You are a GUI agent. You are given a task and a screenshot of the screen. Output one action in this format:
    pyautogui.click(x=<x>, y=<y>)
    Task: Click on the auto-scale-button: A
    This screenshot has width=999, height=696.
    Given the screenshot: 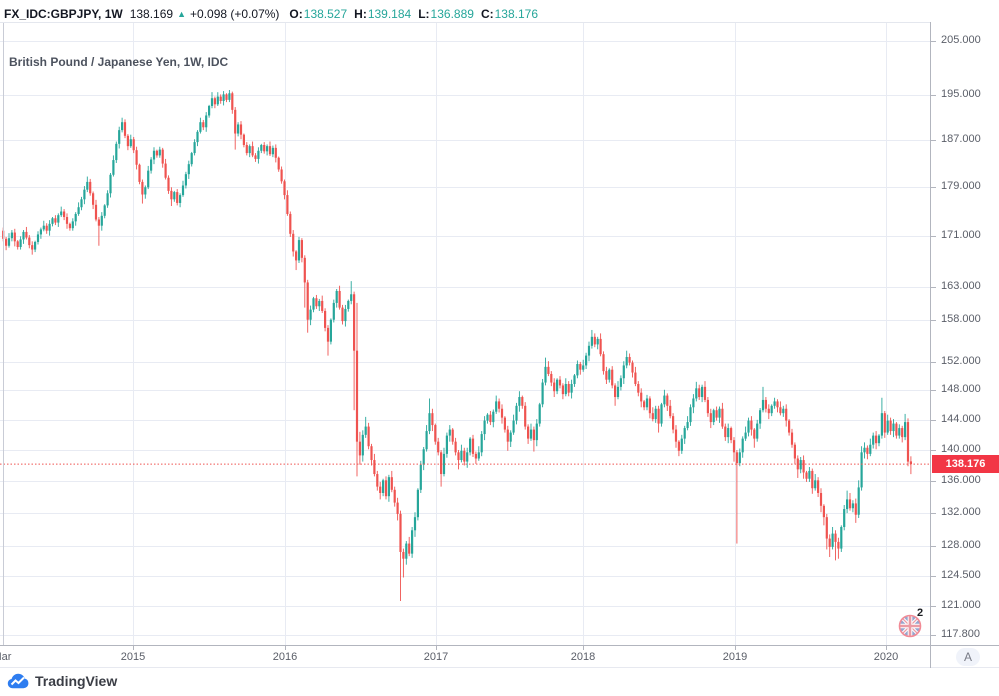 What is the action you would take?
    pyautogui.click(x=968, y=657)
    